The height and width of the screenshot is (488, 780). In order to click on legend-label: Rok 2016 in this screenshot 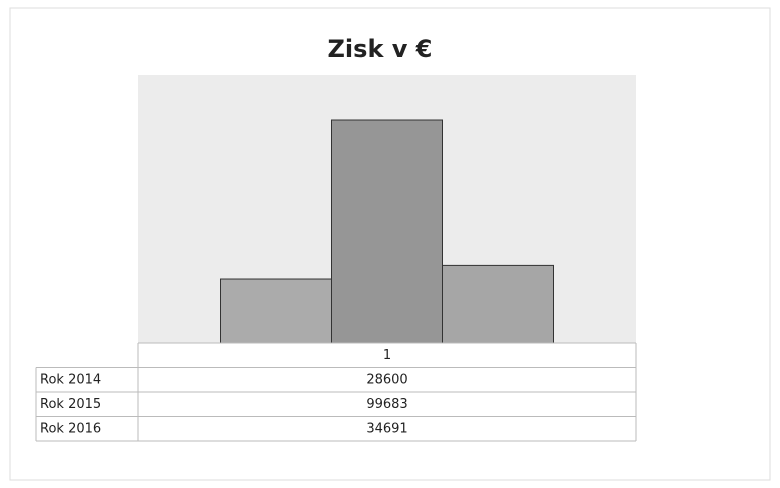, I will do `click(70, 428)`.